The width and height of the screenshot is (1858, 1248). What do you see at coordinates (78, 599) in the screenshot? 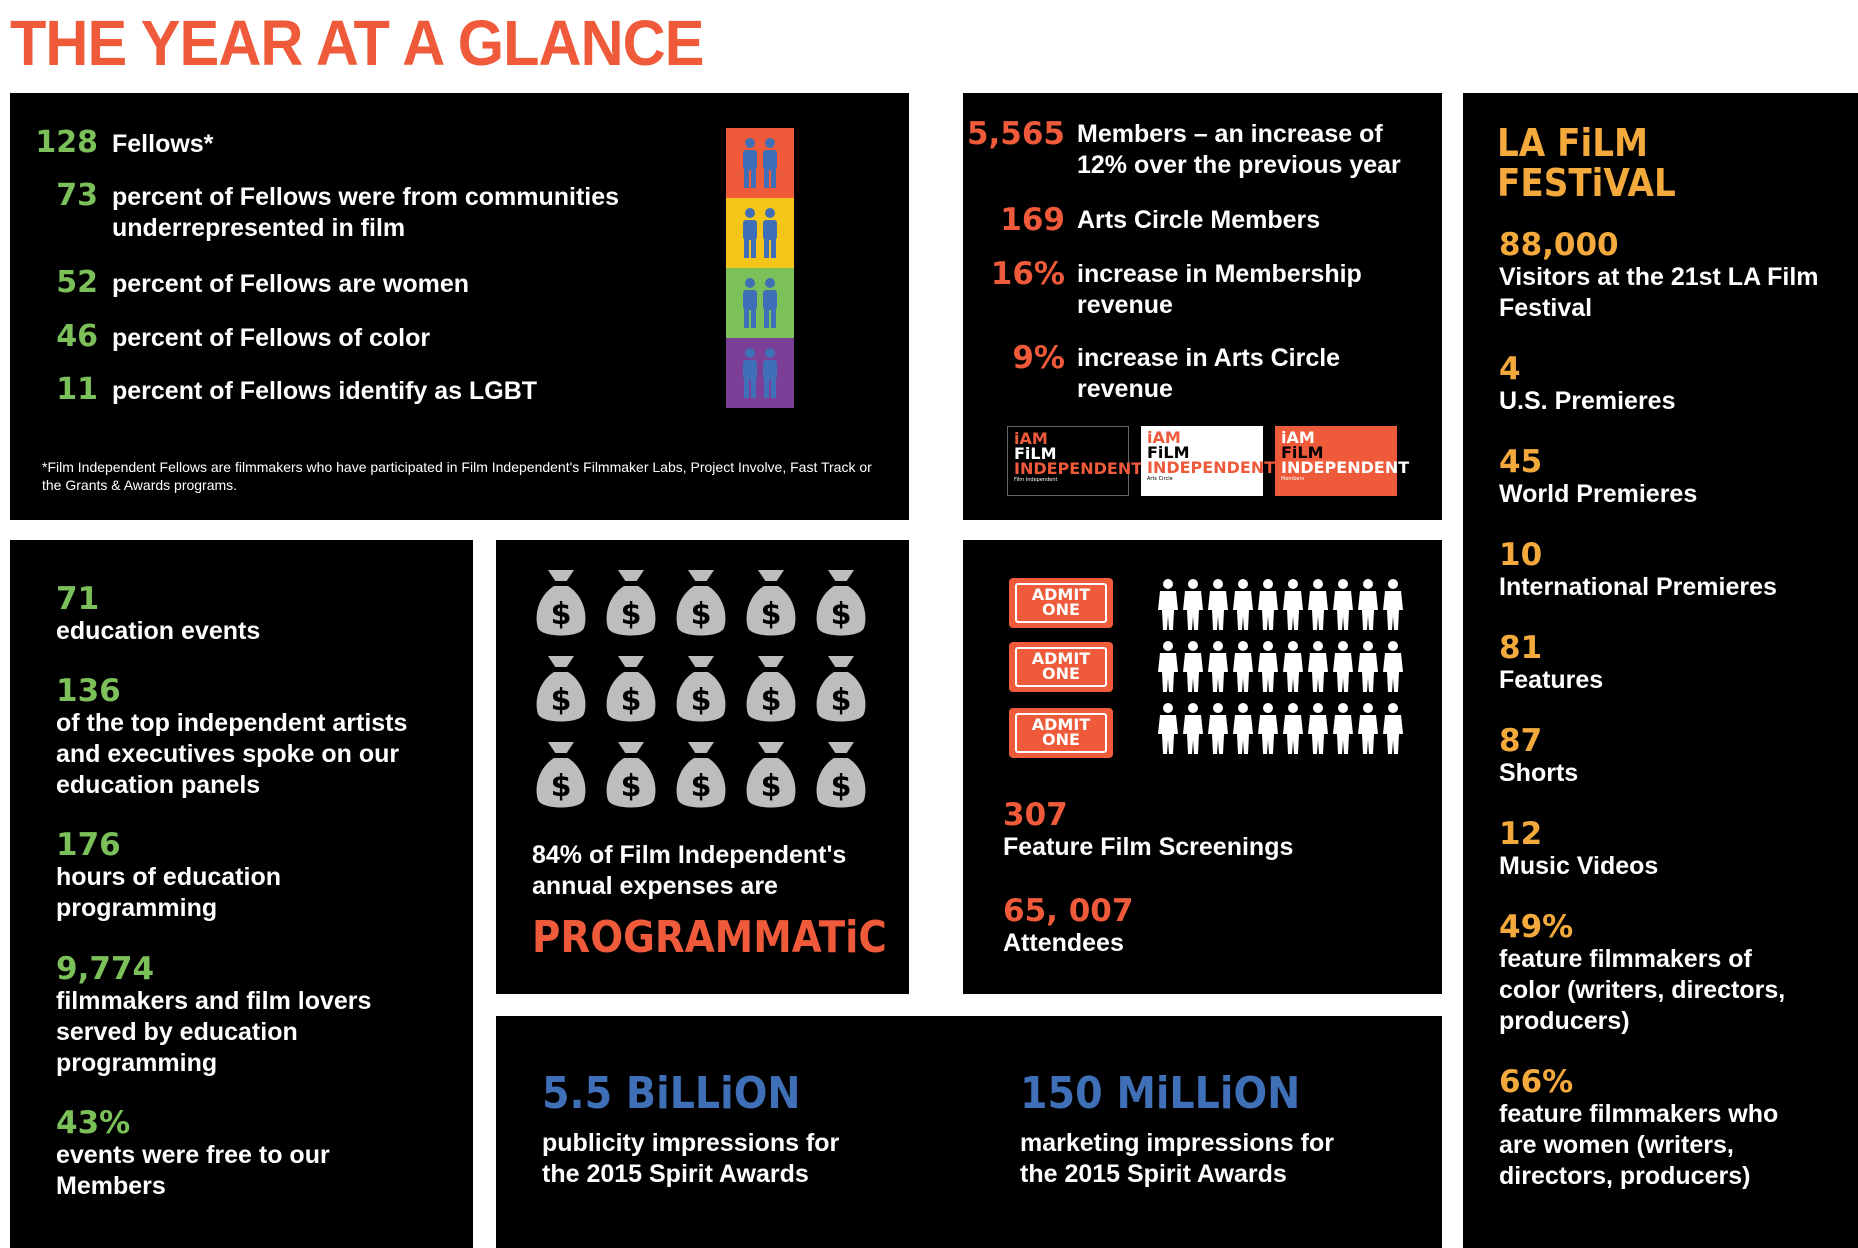
I see `stat-value: 71` at bounding box center [78, 599].